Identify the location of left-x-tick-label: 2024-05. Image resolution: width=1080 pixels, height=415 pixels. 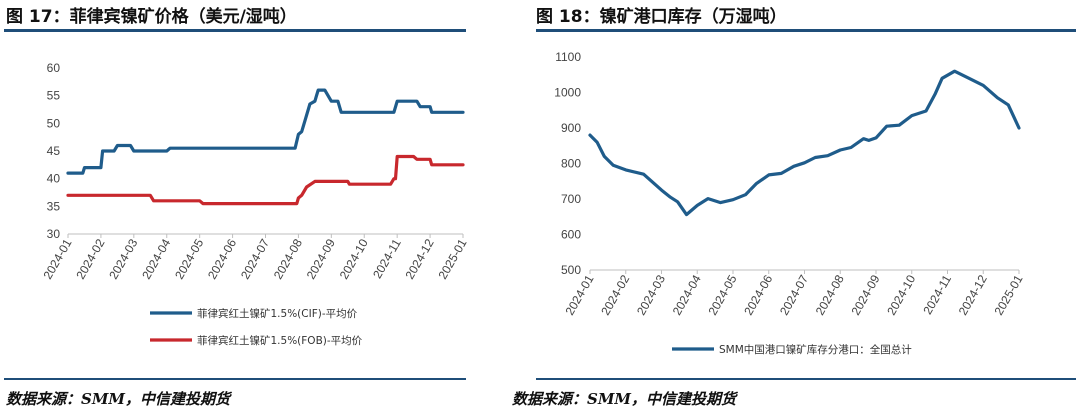
(189, 258).